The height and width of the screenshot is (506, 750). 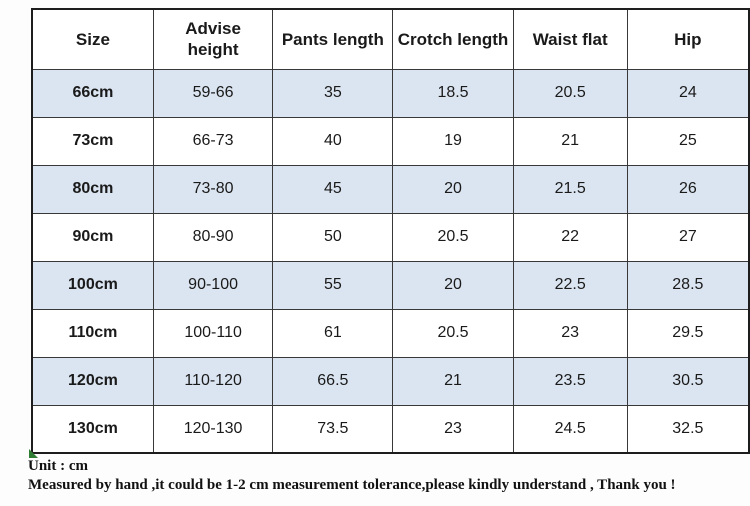 I want to click on value-cell: 80-90, so click(x=213, y=237).